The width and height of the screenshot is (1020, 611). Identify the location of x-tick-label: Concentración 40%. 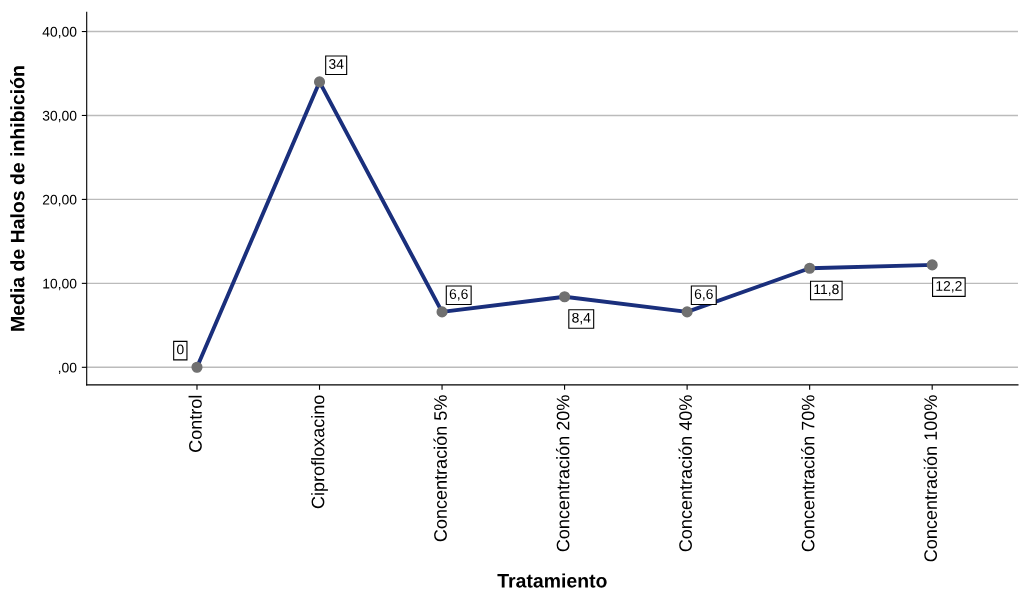
(685, 473).